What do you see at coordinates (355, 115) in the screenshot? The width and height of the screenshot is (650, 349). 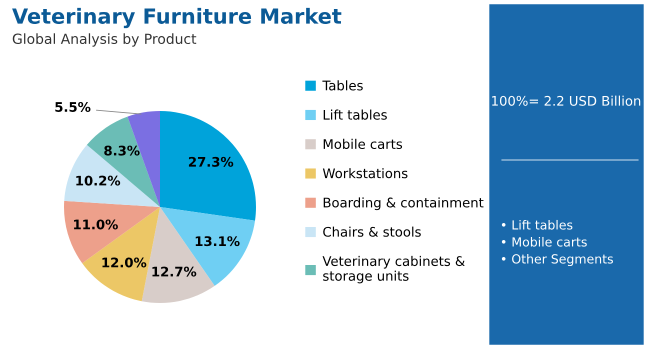 I see `legend-label: Lift tables` at bounding box center [355, 115].